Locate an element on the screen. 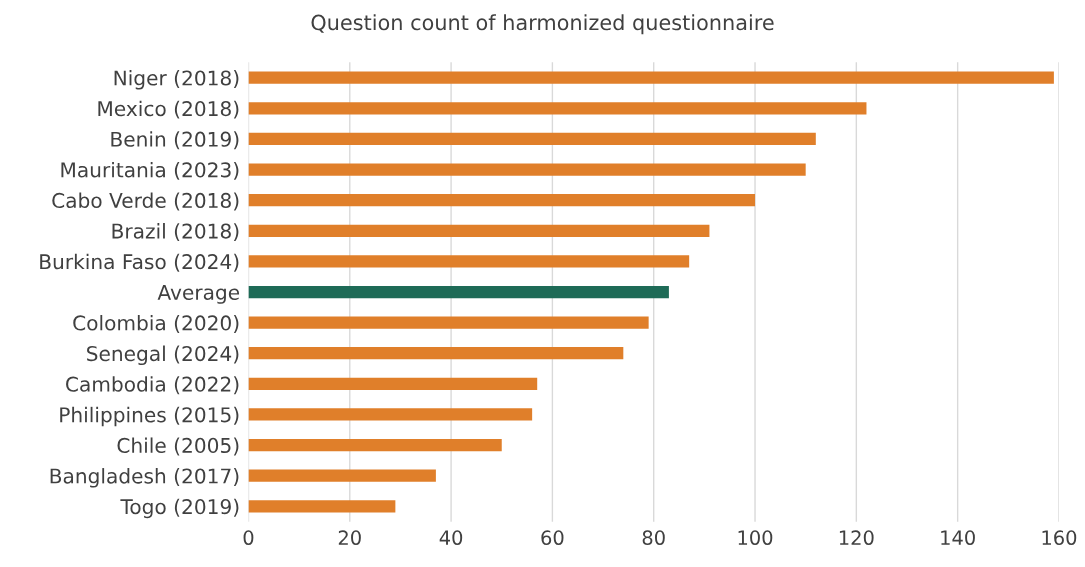 The height and width of the screenshot is (567, 1085). y-tick-label: Brazil (2018) is located at coordinates (175, 232).